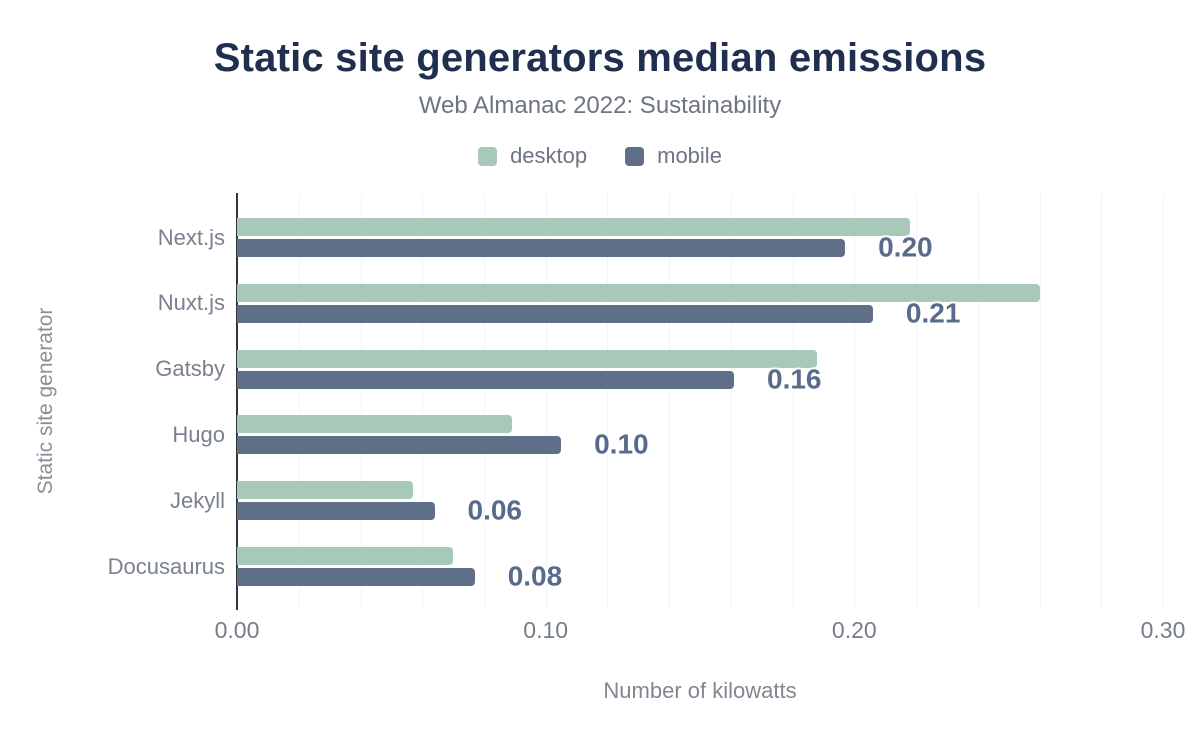  Describe the element at coordinates (237, 630) in the screenshot. I see `x-tick-label-0.00: 0.00` at that location.